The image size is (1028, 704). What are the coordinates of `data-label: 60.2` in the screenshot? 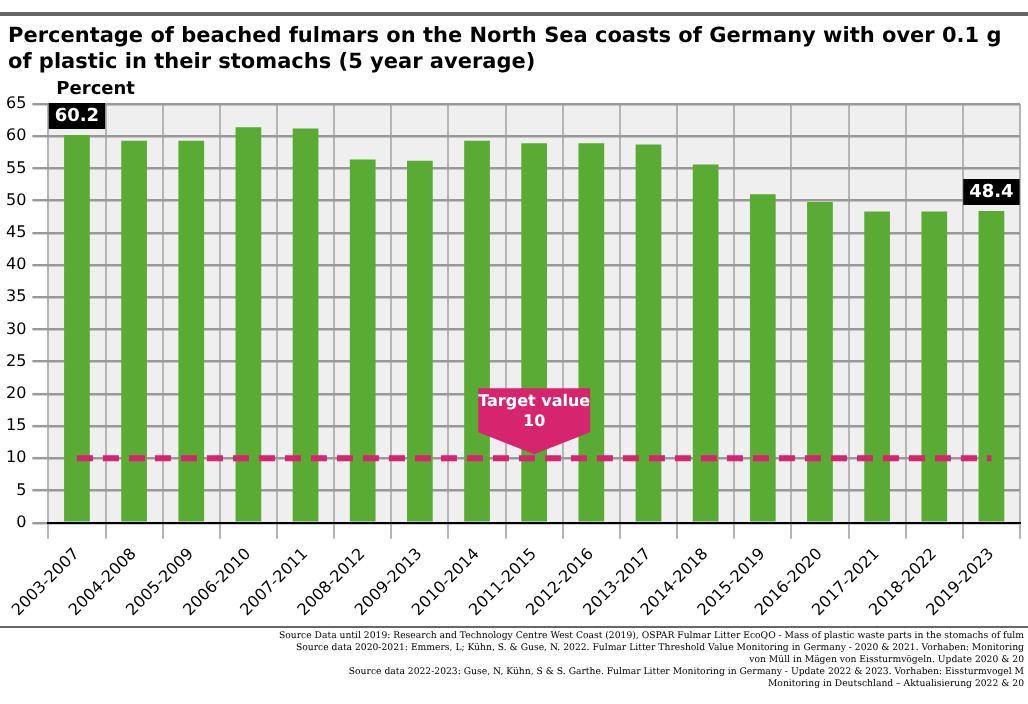 It's located at (77, 116).